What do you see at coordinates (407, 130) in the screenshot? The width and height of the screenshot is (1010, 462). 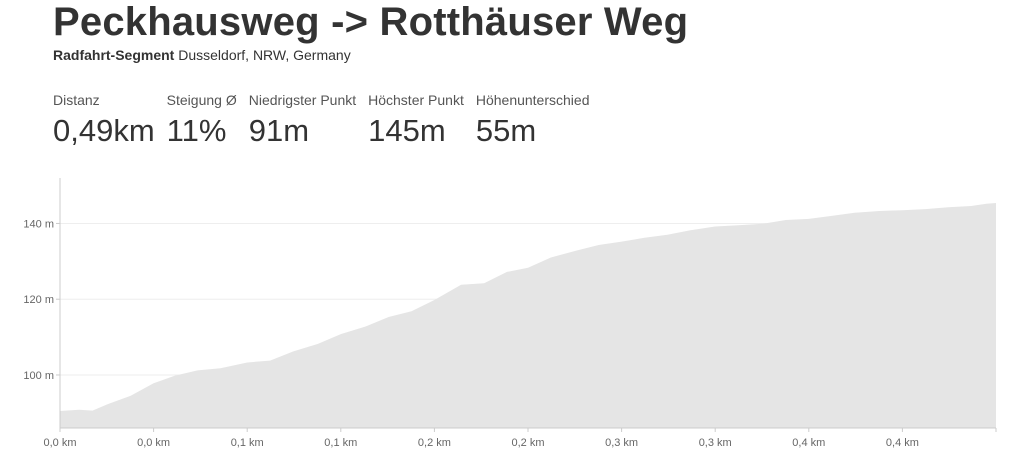 I see `stat-highest-point-value: 145m` at bounding box center [407, 130].